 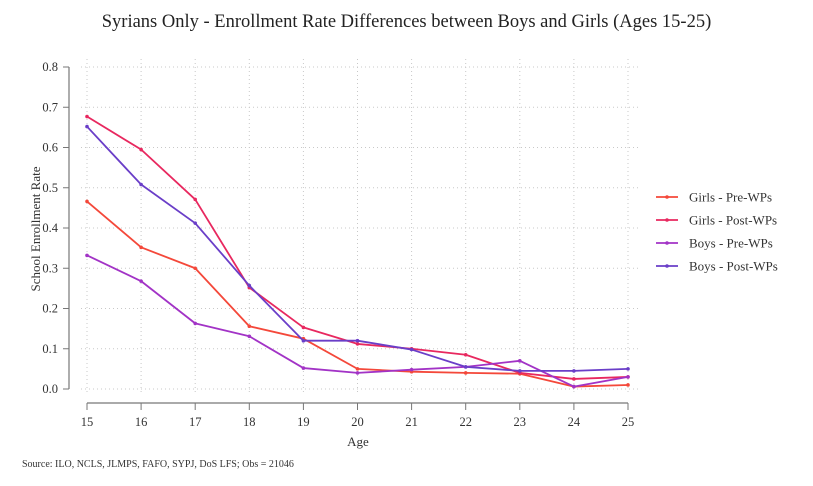 I want to click on x-tick-label: 17, so click(x=195, y=422).